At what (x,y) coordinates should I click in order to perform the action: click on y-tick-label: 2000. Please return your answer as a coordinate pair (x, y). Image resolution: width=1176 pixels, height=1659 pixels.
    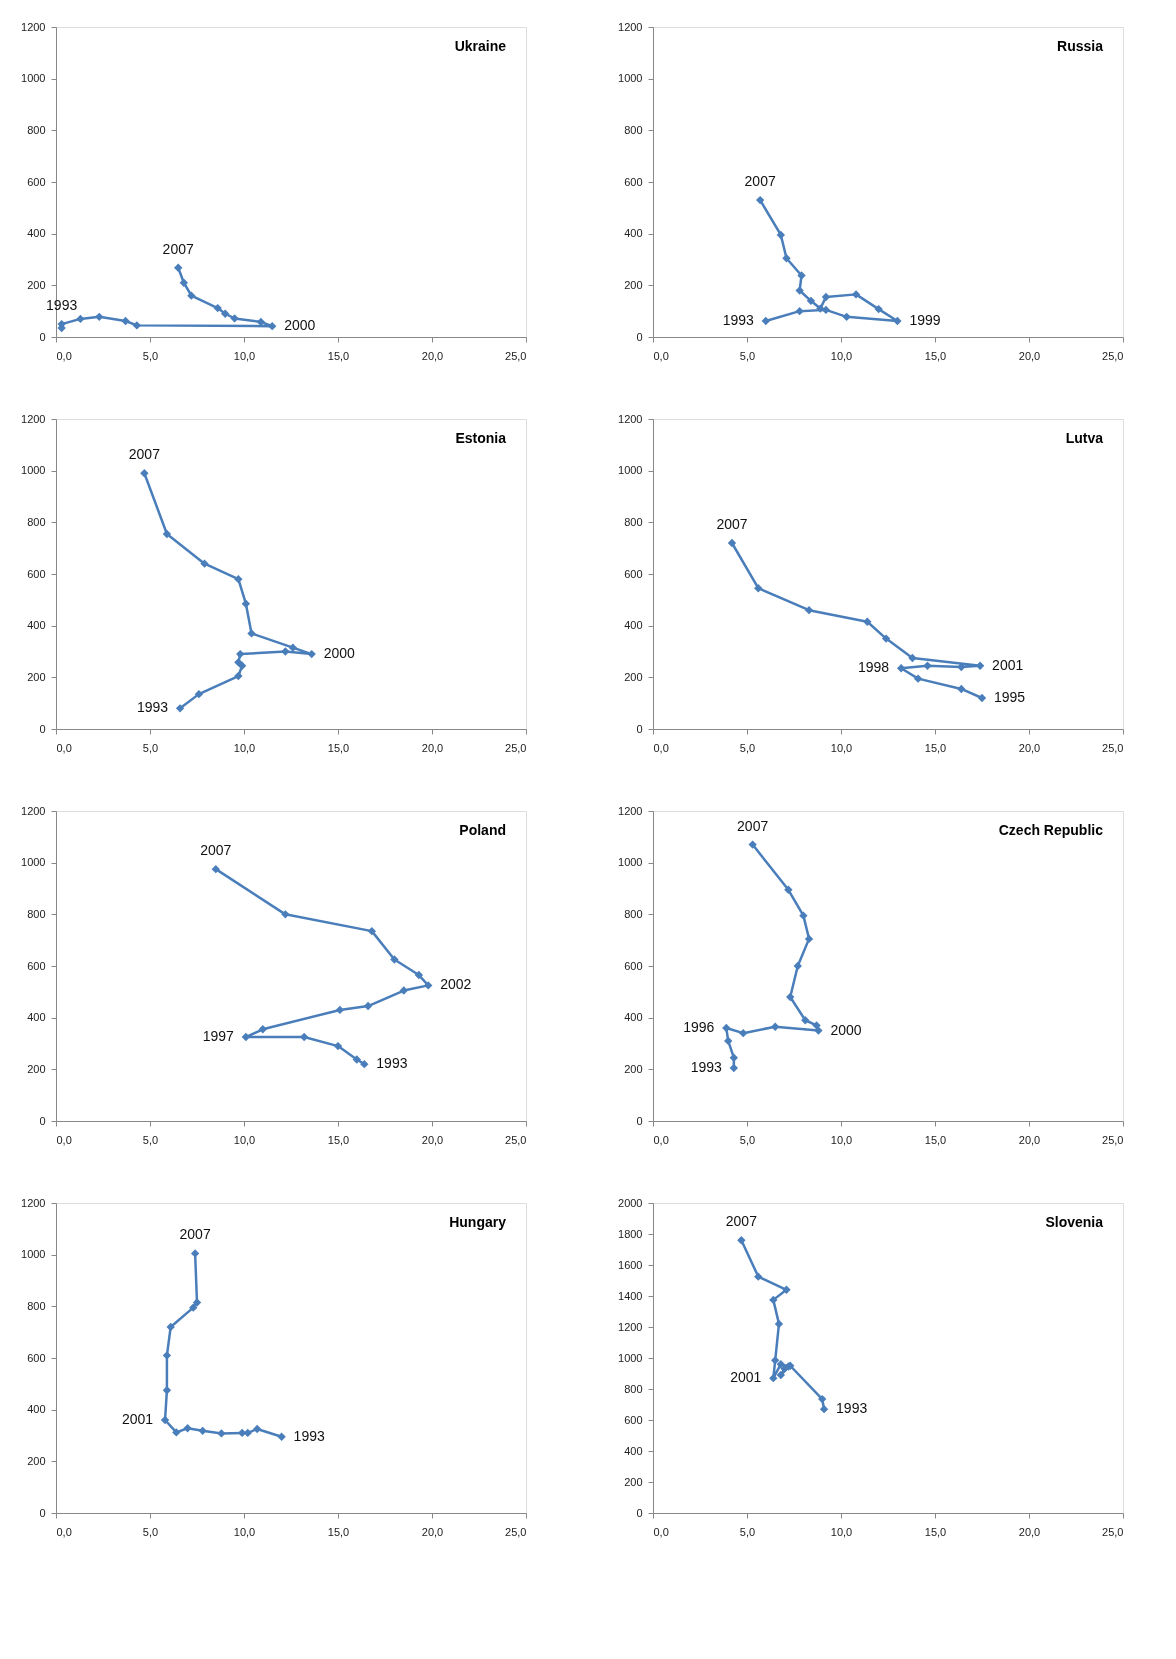
    Looking at the image, I should click on (630, 1202).